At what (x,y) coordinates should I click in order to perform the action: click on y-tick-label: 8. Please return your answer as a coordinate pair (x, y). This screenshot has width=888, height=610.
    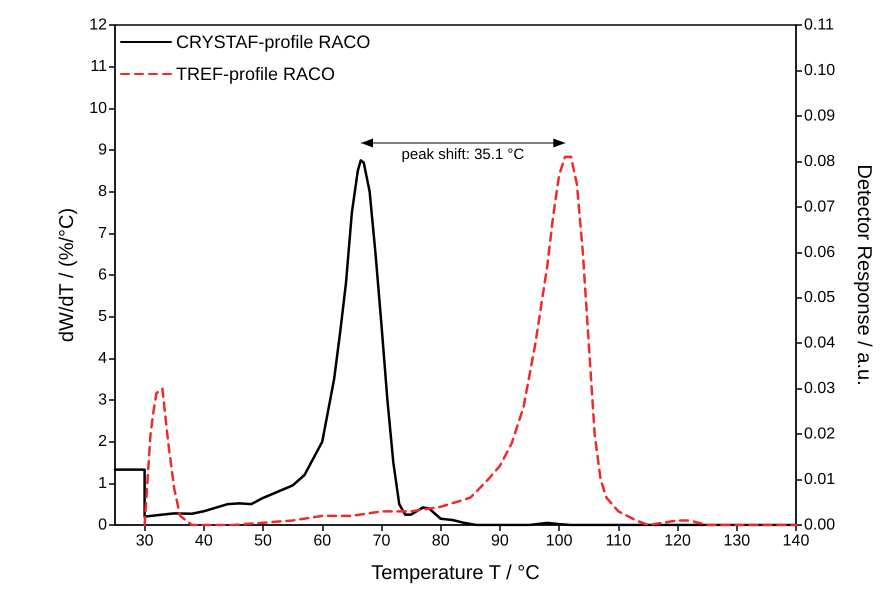
    Looking at the image, I should click on (103, 191).